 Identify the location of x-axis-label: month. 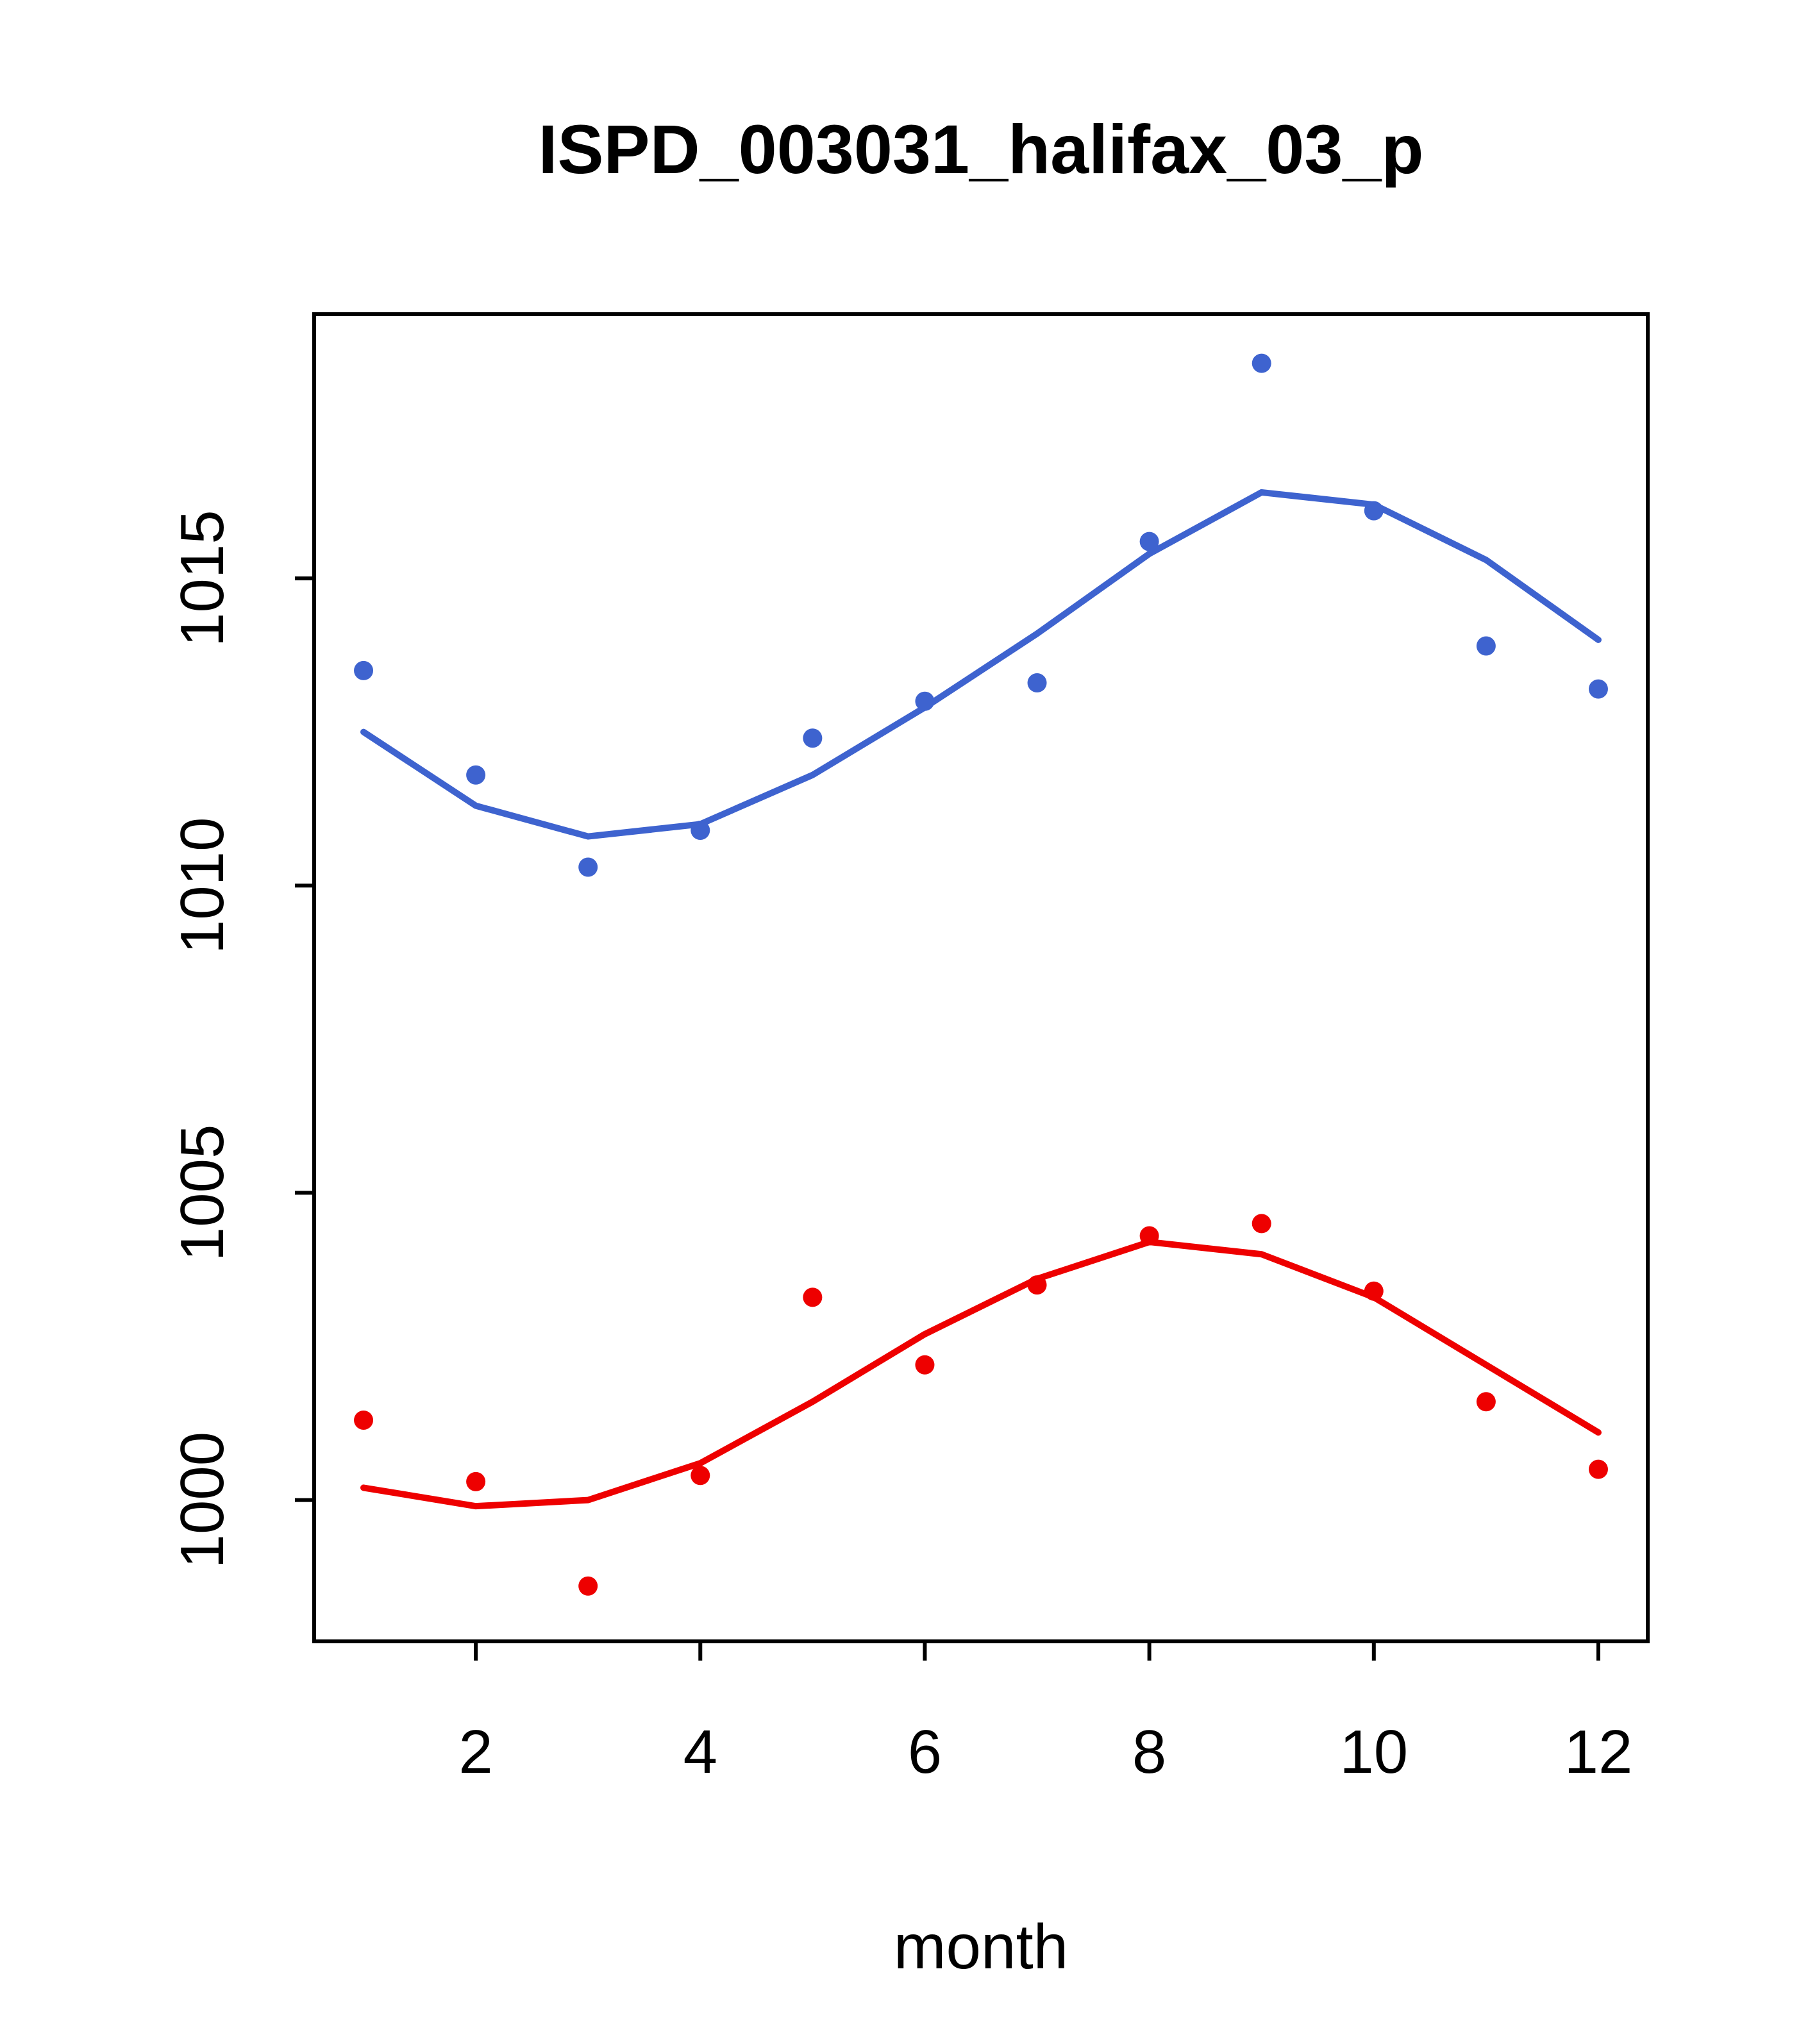
(981, 1946).